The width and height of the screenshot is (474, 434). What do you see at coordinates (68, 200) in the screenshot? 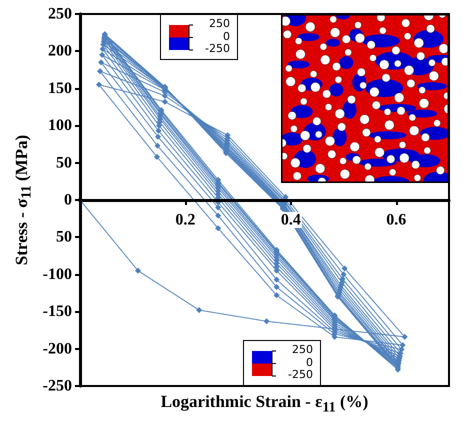
I see `y-tick-label: 0` at bounding box center [68, 200].